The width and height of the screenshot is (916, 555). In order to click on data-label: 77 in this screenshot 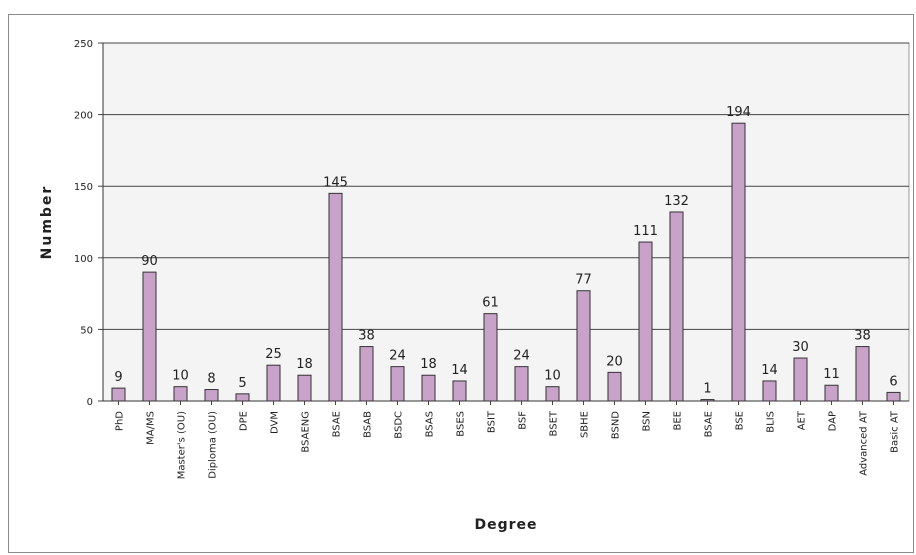, I will do `click(583, 280)`.